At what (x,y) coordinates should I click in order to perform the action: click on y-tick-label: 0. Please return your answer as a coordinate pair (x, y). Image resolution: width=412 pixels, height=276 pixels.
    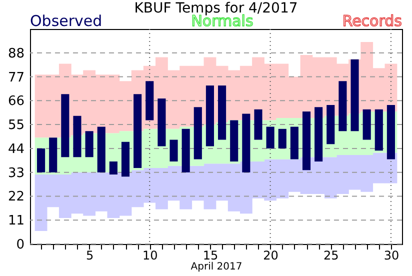
    Looking at the image, I should click on (20, 245).